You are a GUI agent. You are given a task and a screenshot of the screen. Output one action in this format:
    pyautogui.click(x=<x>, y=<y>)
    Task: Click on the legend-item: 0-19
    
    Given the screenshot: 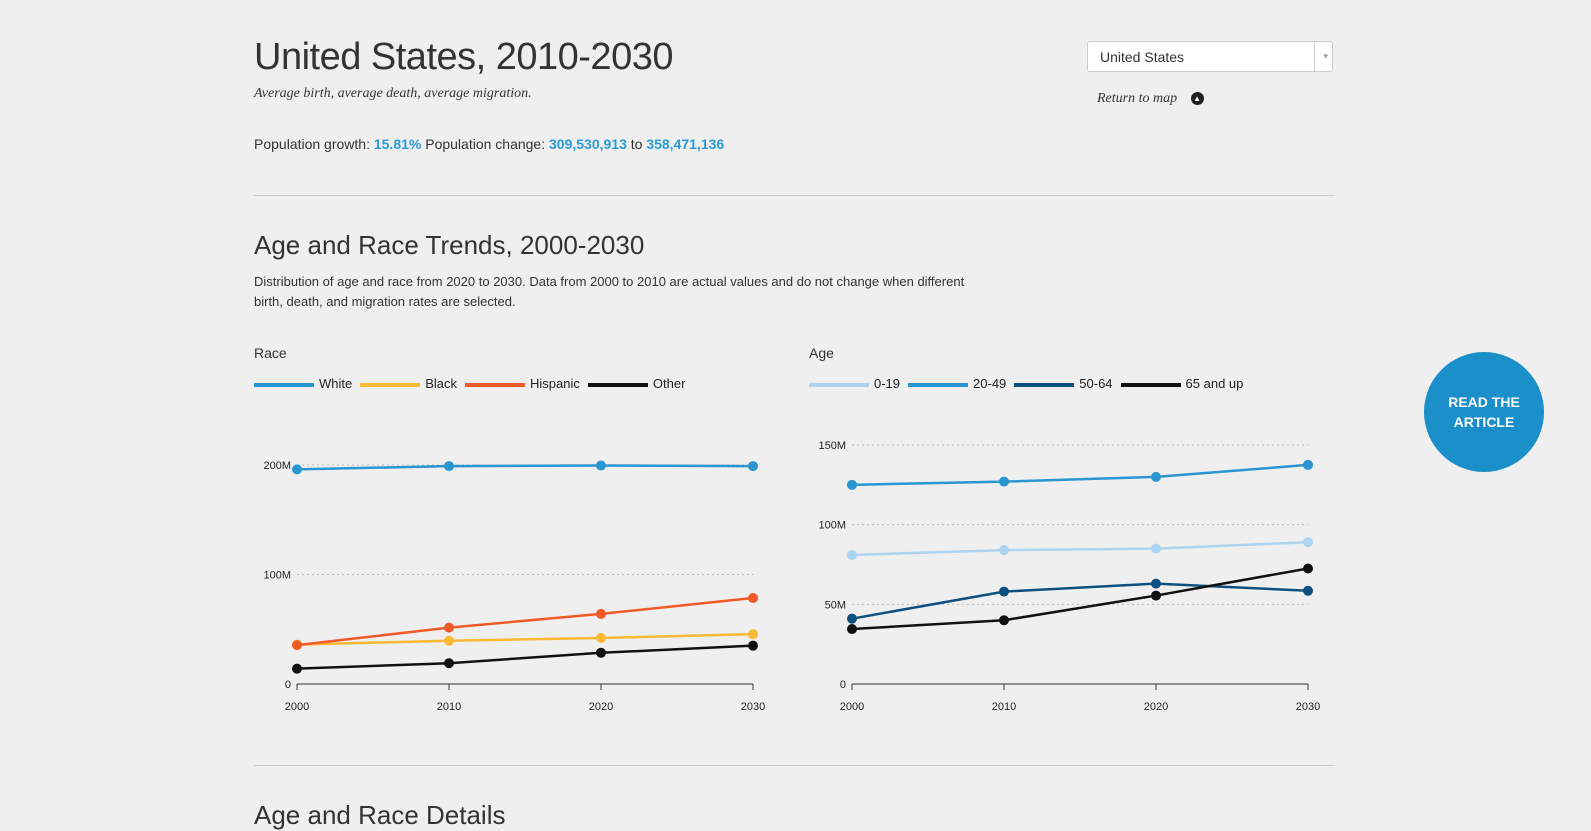 What is the action you would take?
    pyautogui.click(x=854, y=383)
    